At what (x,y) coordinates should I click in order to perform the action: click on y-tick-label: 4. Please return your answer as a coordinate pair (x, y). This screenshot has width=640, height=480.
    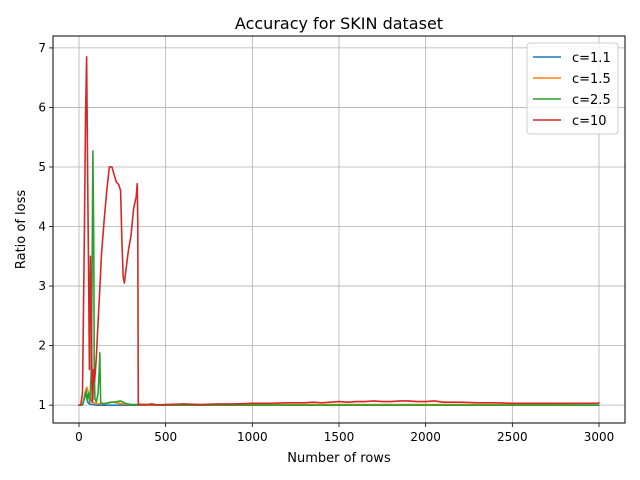
    Looking at the image, I should click on (42, 227).